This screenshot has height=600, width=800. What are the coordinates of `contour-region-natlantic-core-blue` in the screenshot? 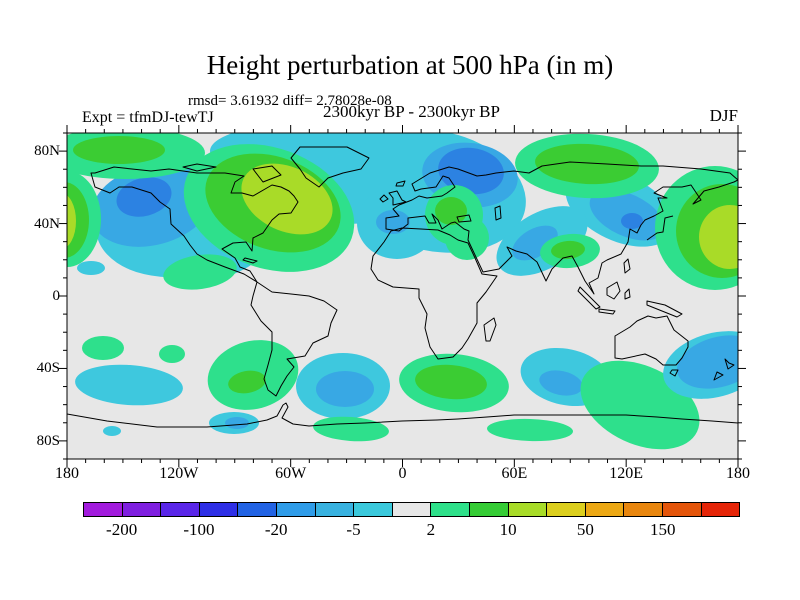 It's located at (471, 171).